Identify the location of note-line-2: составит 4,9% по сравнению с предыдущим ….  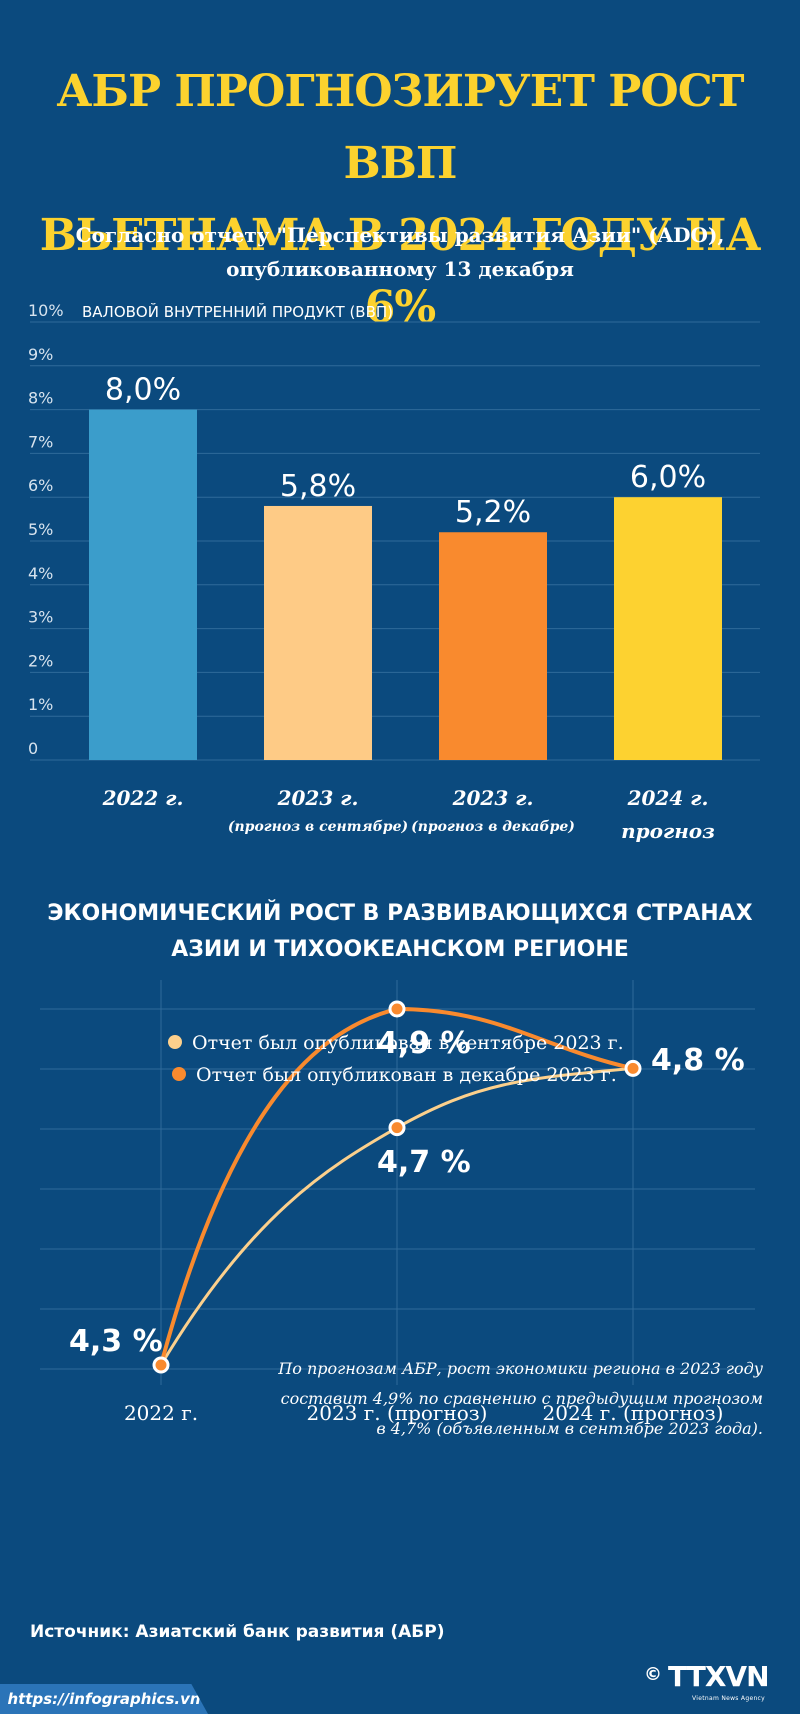
(496, 1399).